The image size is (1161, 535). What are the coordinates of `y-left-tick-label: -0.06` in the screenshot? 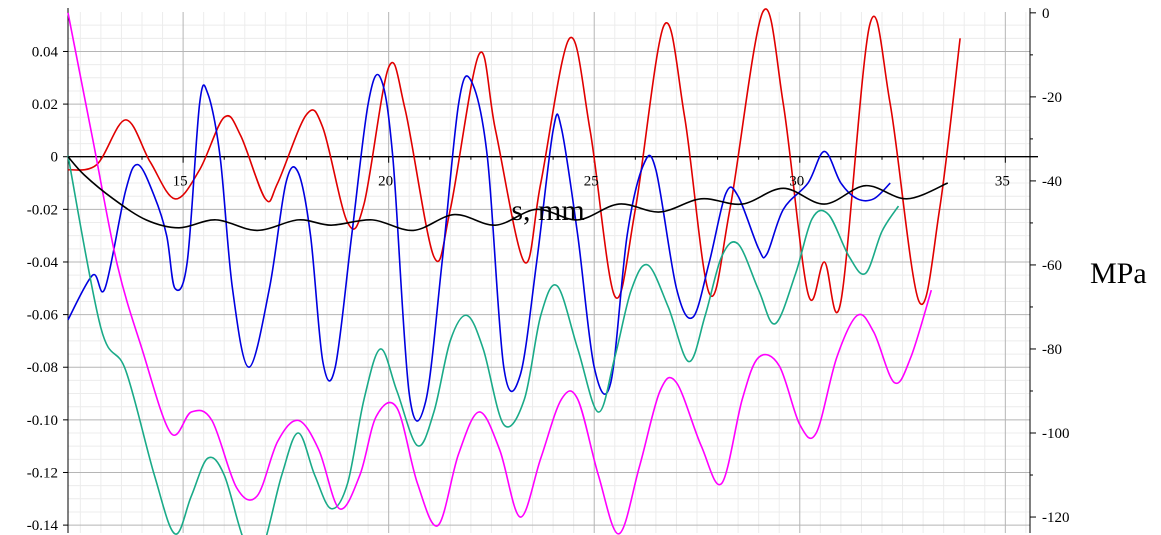 It's located at (43, 316).